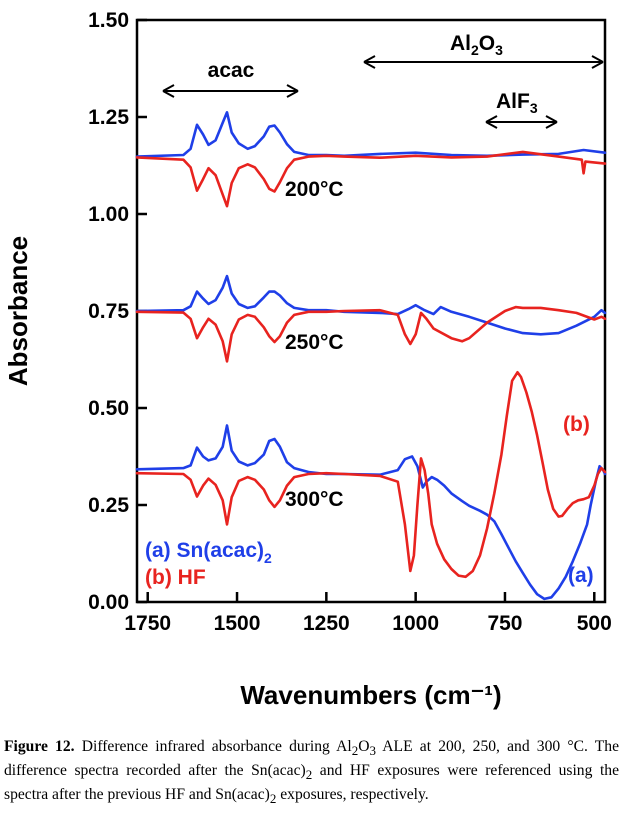 The height and width of the screenshot is (839, 623). What do you see at coordinates (108, 117) in the screenshot?
I see `y-tick-label: 1.25` at bounding box center [108, 117].